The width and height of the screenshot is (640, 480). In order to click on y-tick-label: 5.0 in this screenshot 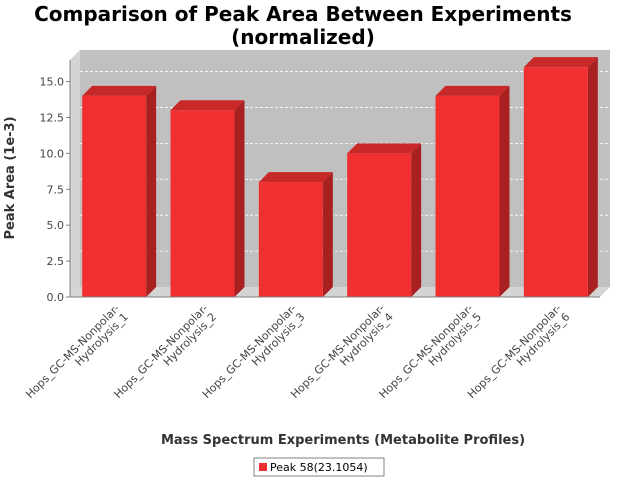, I will do `click(56, 225)`.